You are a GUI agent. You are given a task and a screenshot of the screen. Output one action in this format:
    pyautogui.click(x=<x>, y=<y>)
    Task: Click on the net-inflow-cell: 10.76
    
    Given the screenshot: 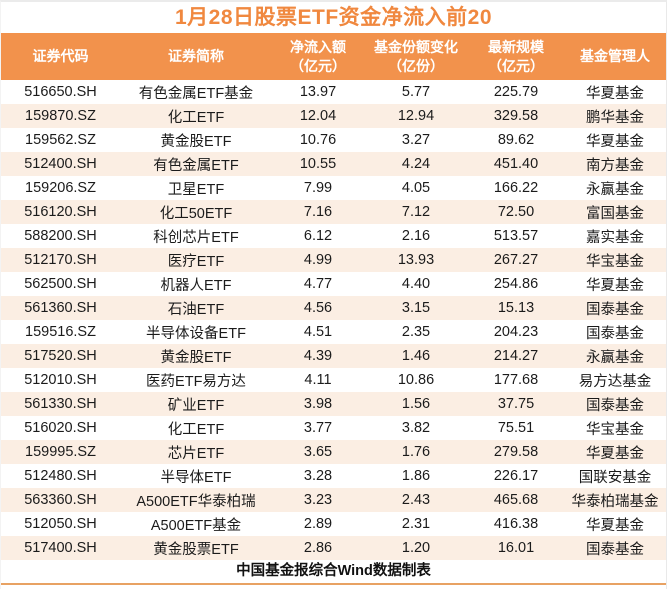 What is the action you would take?
    pyautogui.click(x=318, y=140)
    